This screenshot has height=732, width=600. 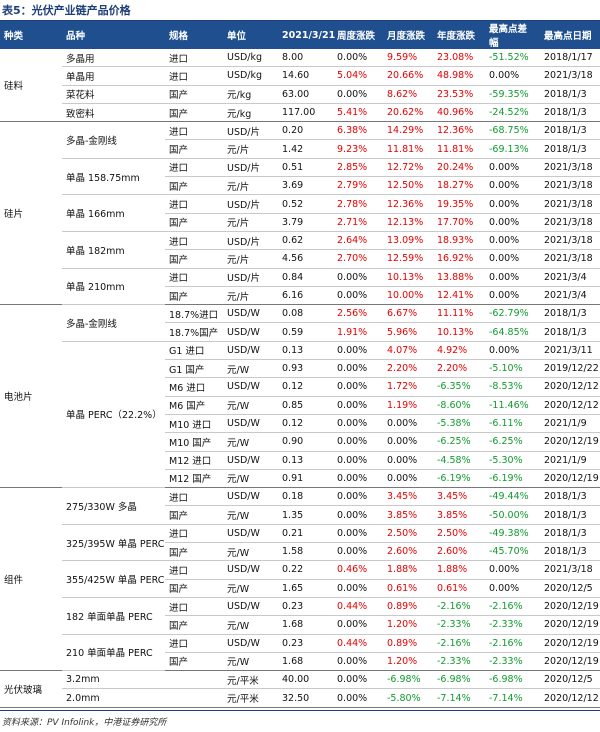 I want to click on category-cell: 硅料, so click(x=31, y=86).